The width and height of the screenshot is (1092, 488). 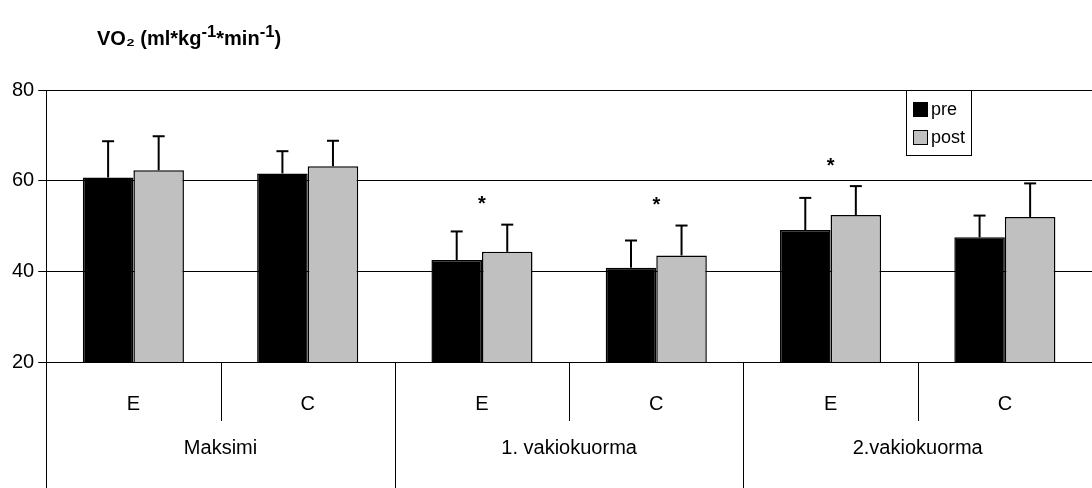 I want to click on y-tick-label: 60, so click(x=23, y=179).